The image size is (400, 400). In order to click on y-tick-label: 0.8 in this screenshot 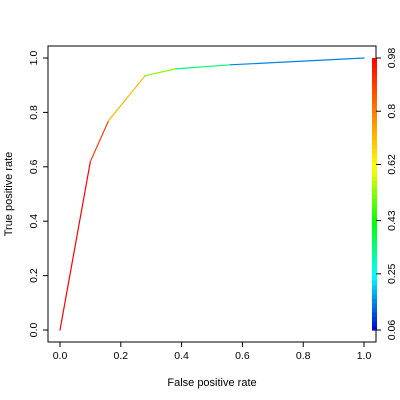, I will do `click(34, 112)`.